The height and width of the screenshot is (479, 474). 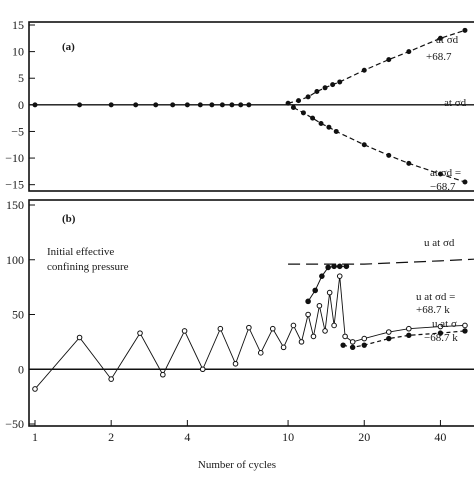 I want to click on a-y-tick-label: −15, so click(x=14, y=185).